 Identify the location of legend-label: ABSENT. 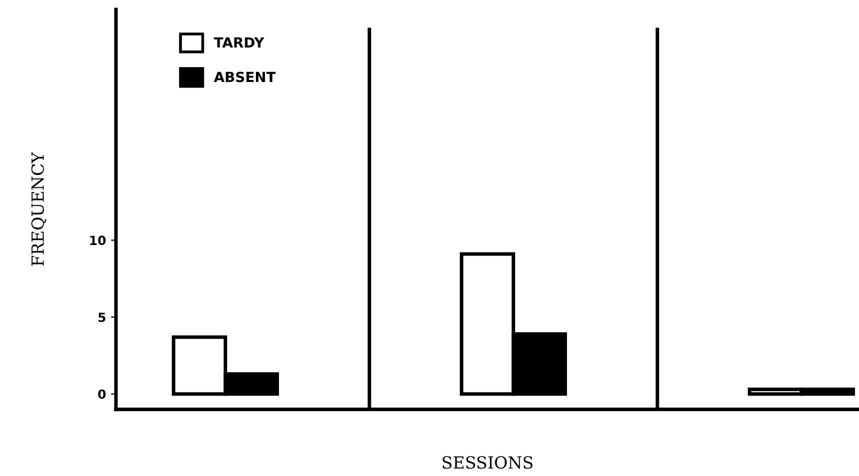
(245, 77).